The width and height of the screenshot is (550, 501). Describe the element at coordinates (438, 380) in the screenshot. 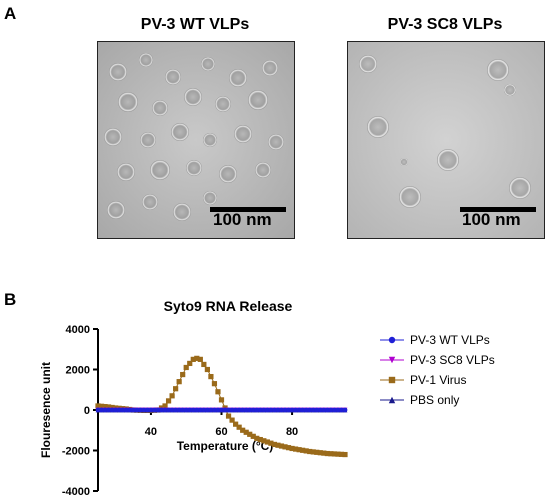

I see `legend-label: PV-1 Virus` at that location.